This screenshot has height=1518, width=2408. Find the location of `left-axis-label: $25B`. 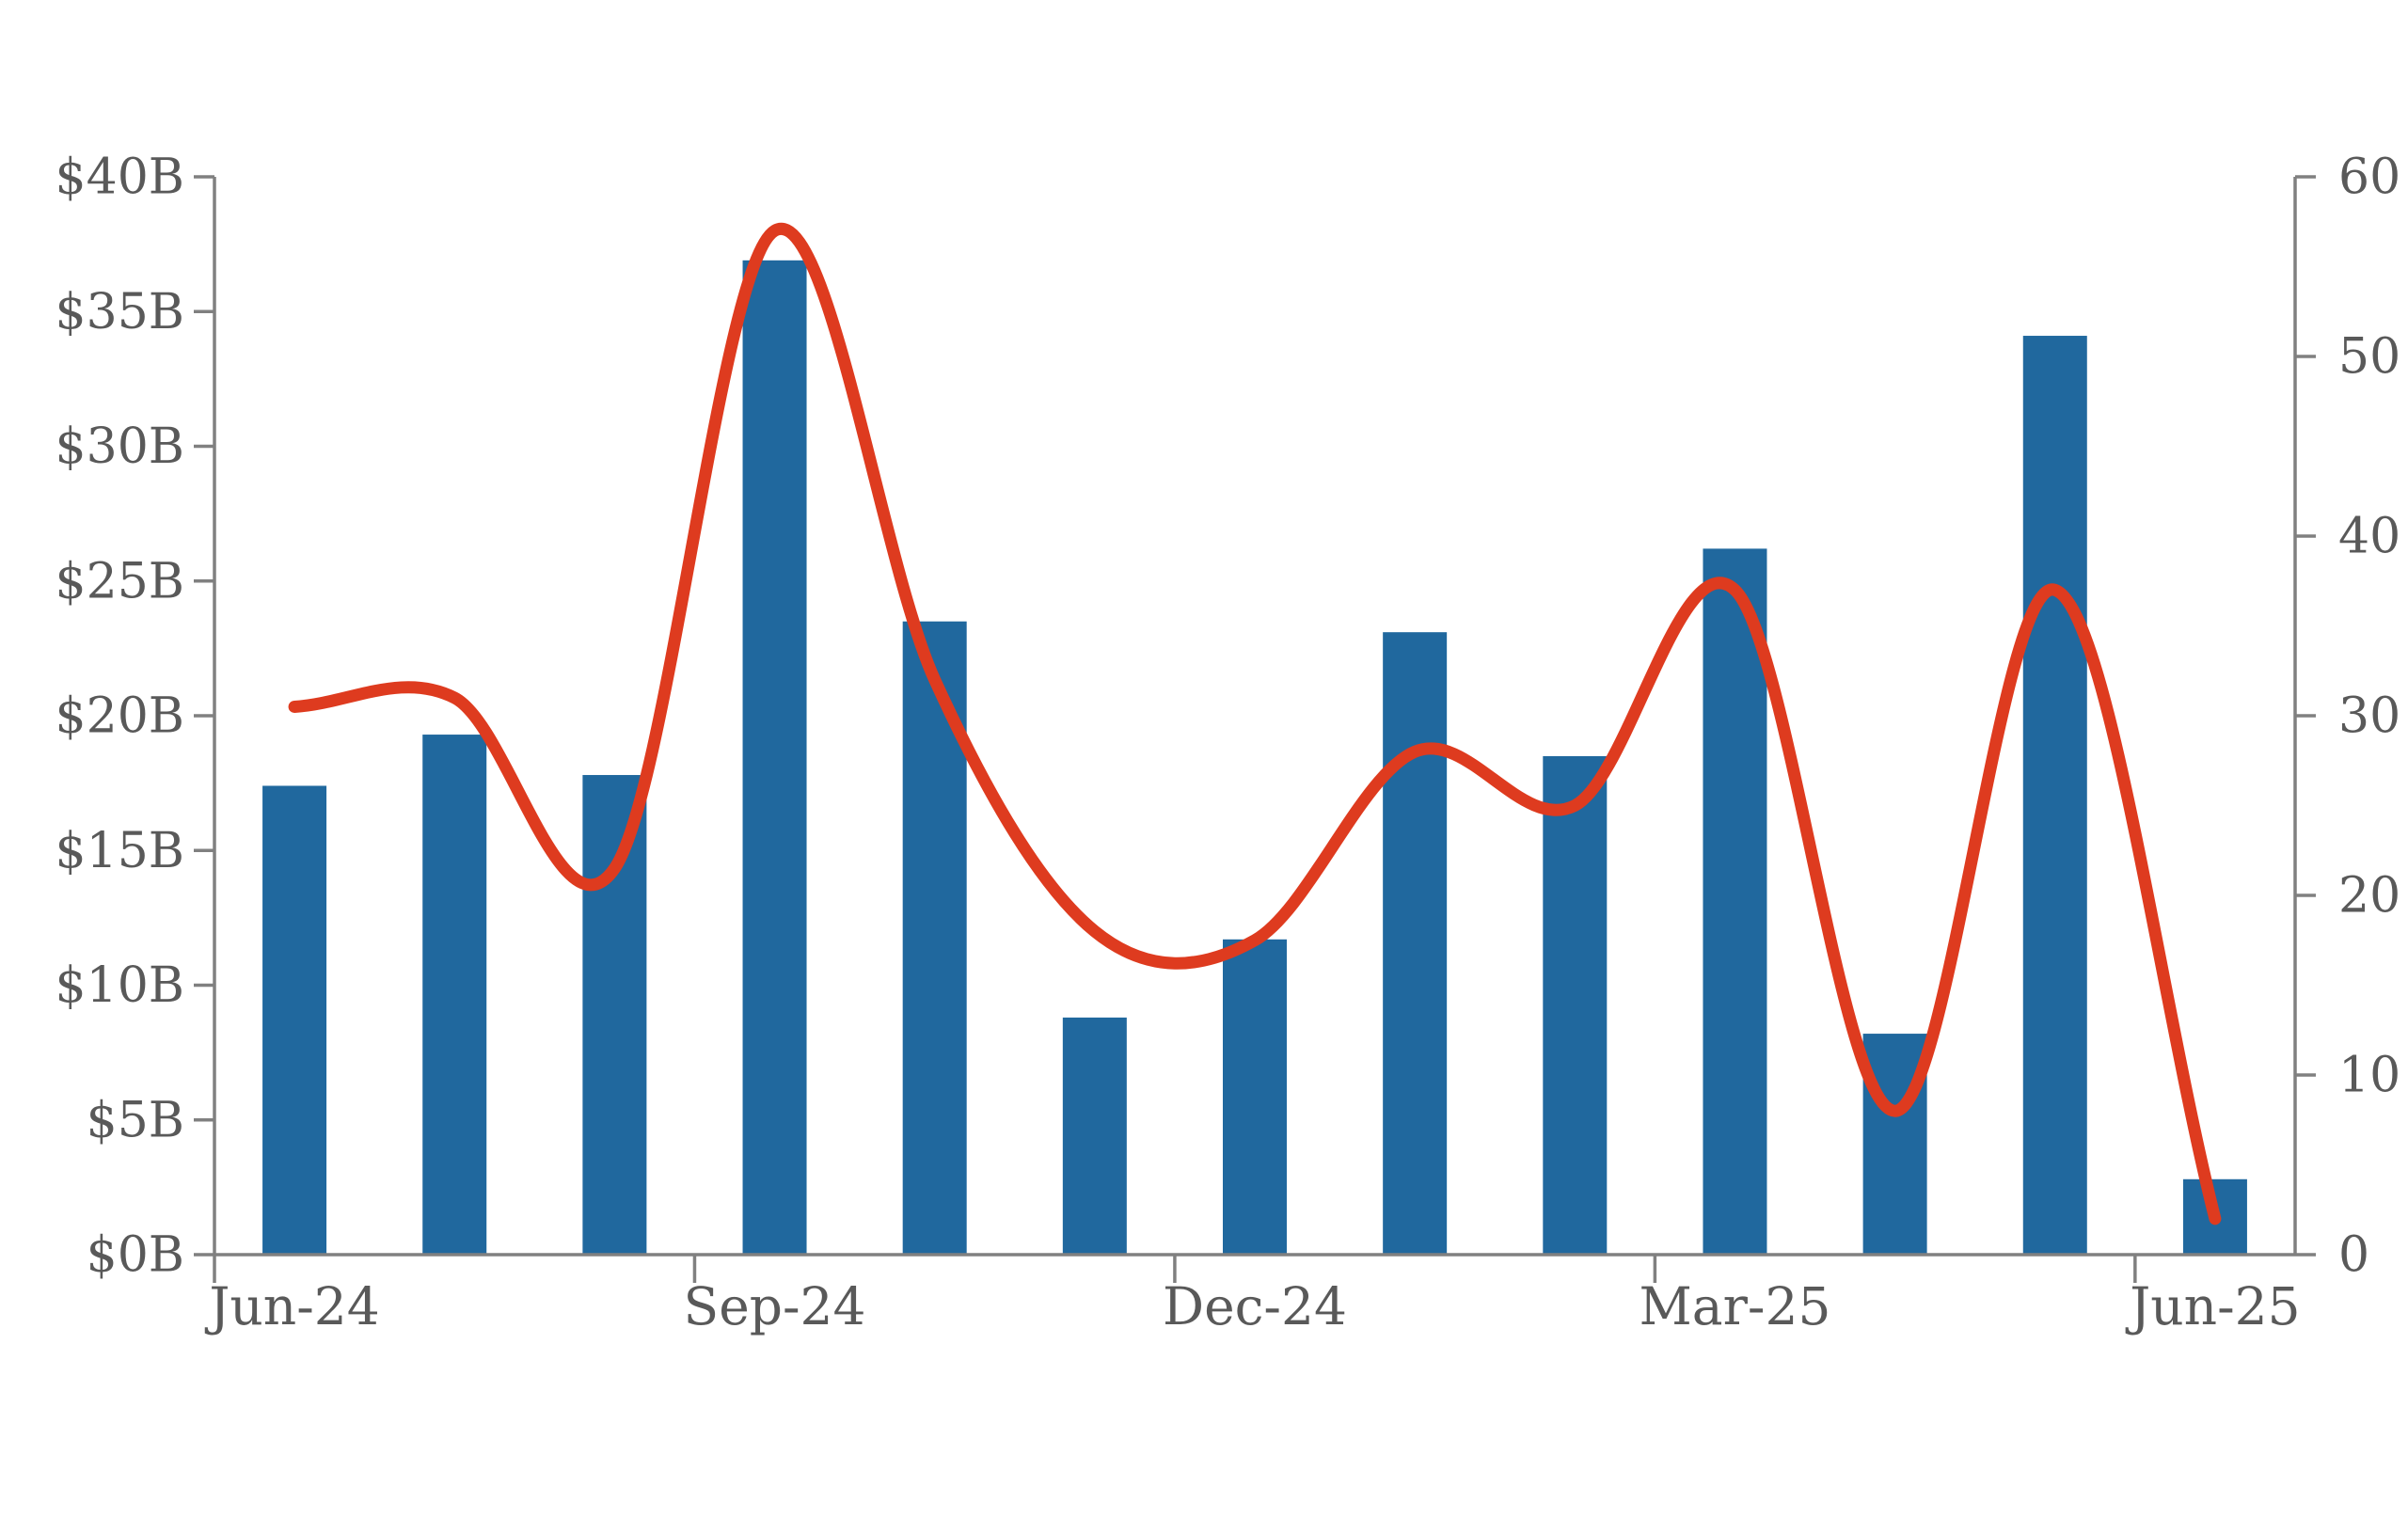

left-axis-label: $25B is located at coordinates (120, 581).